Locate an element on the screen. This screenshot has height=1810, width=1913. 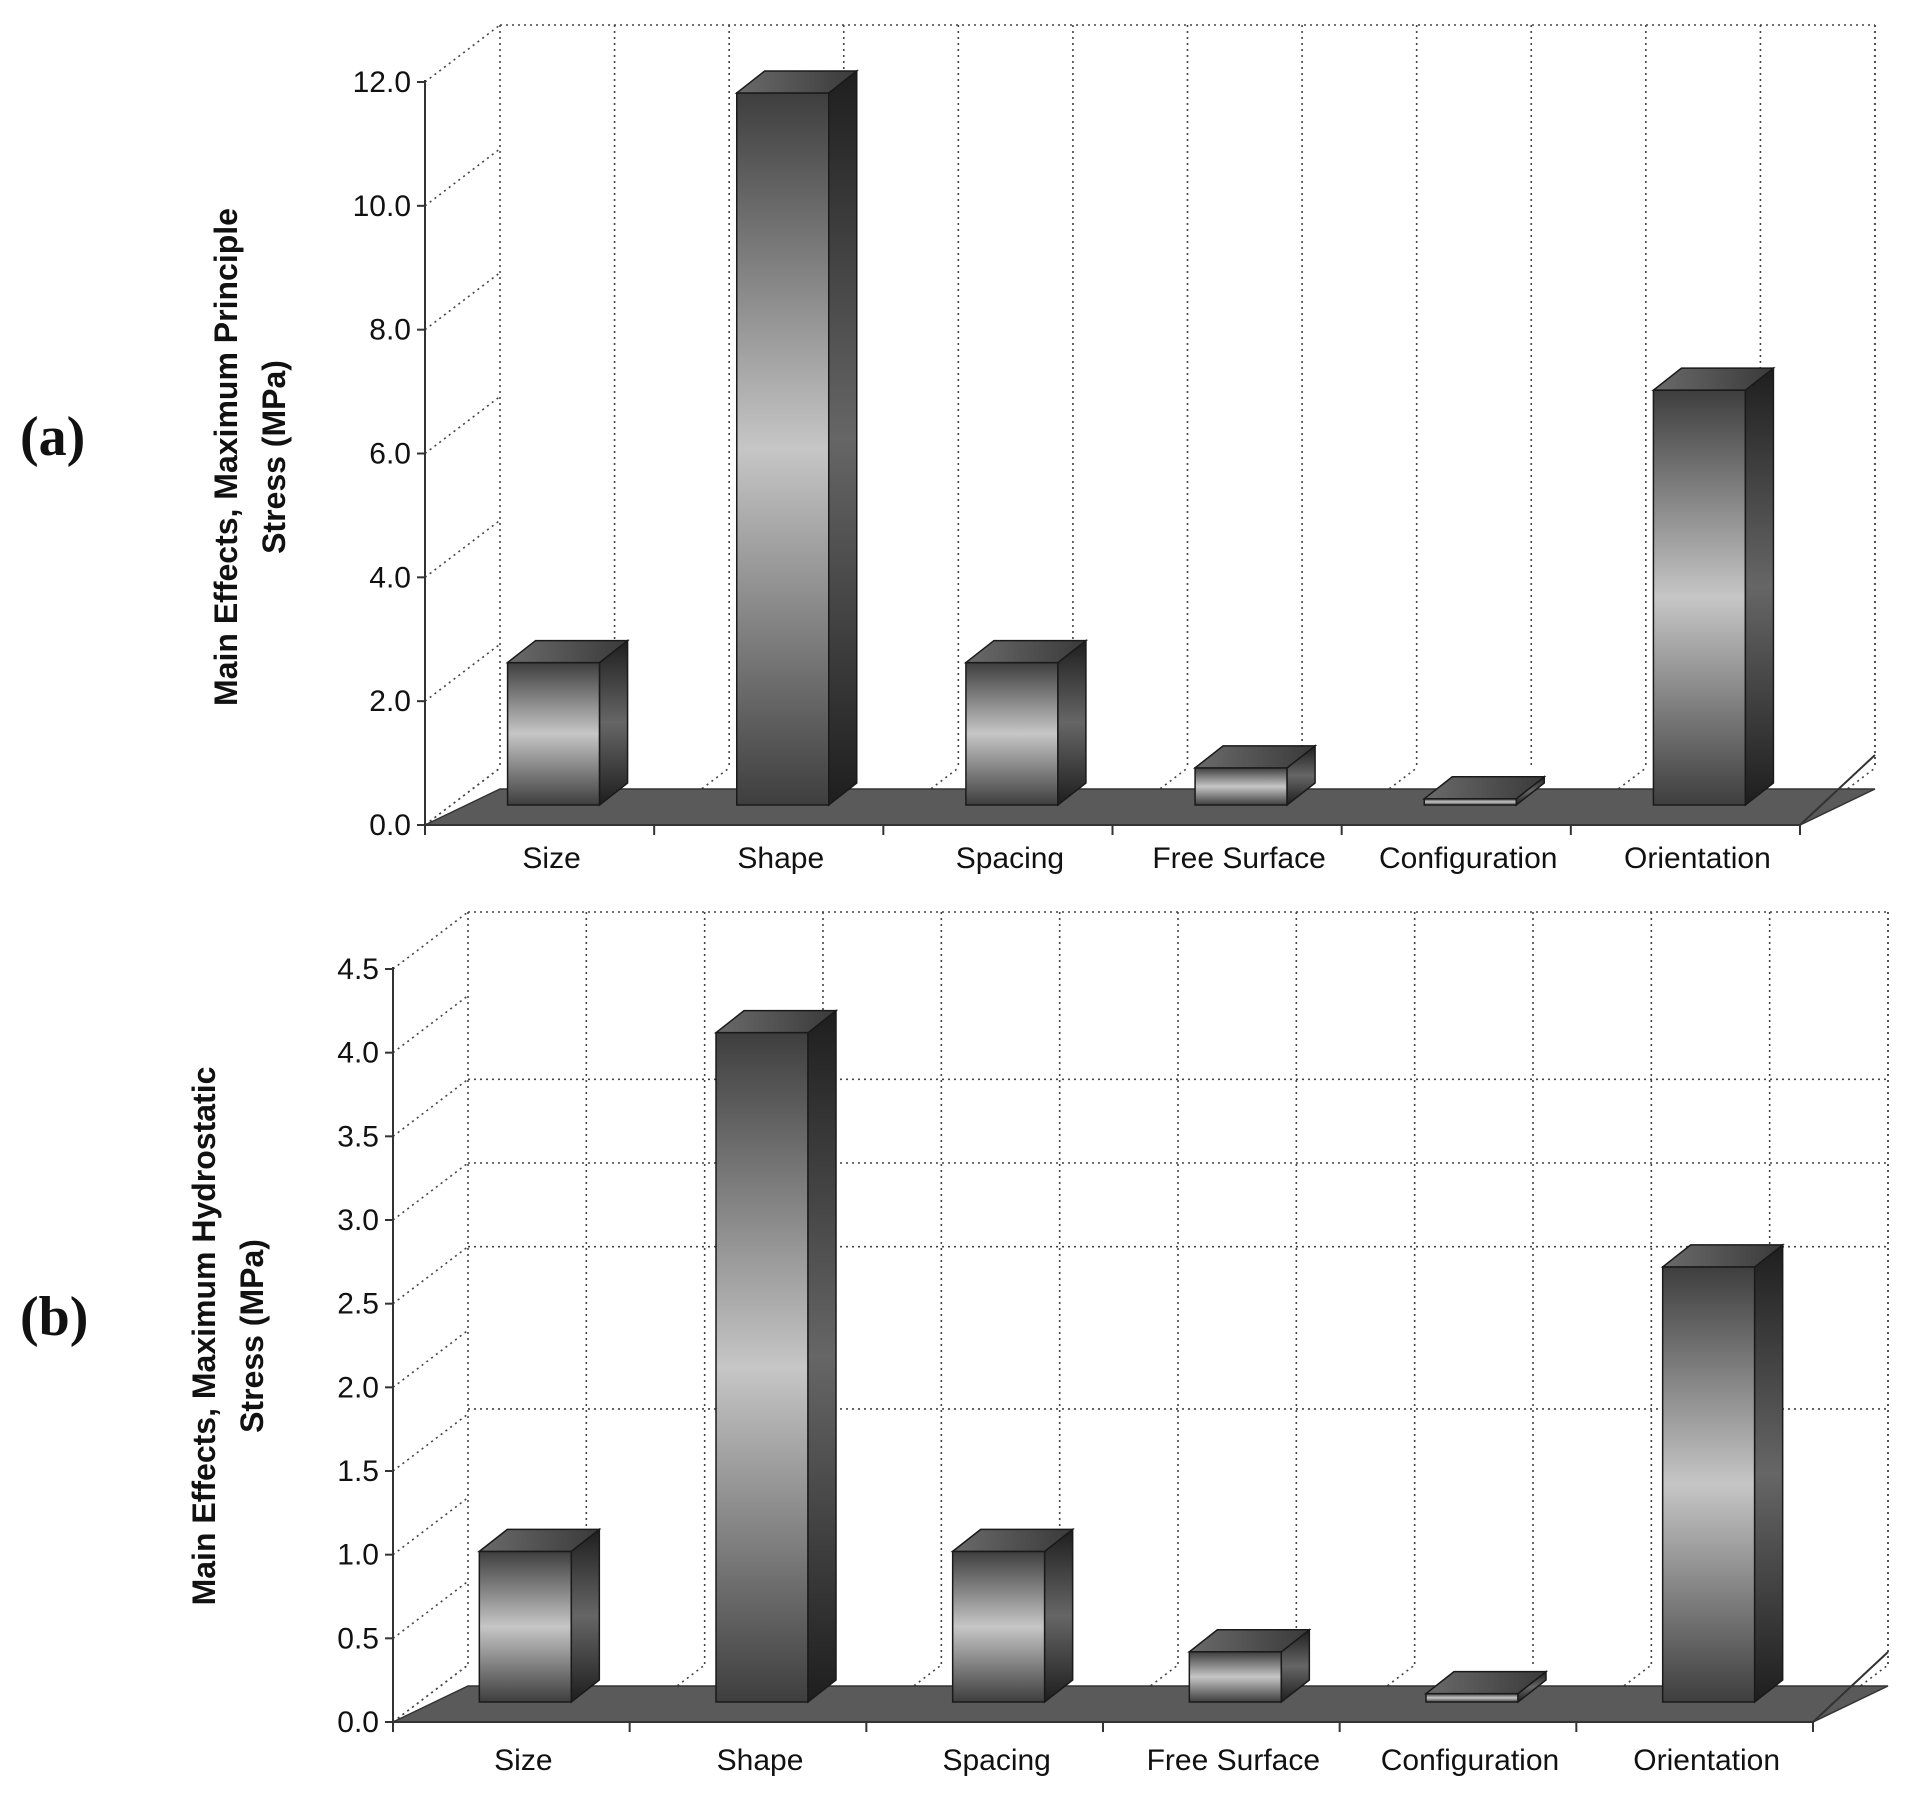
y-tick-label: 12.0 is located at coordinates (382, 82).